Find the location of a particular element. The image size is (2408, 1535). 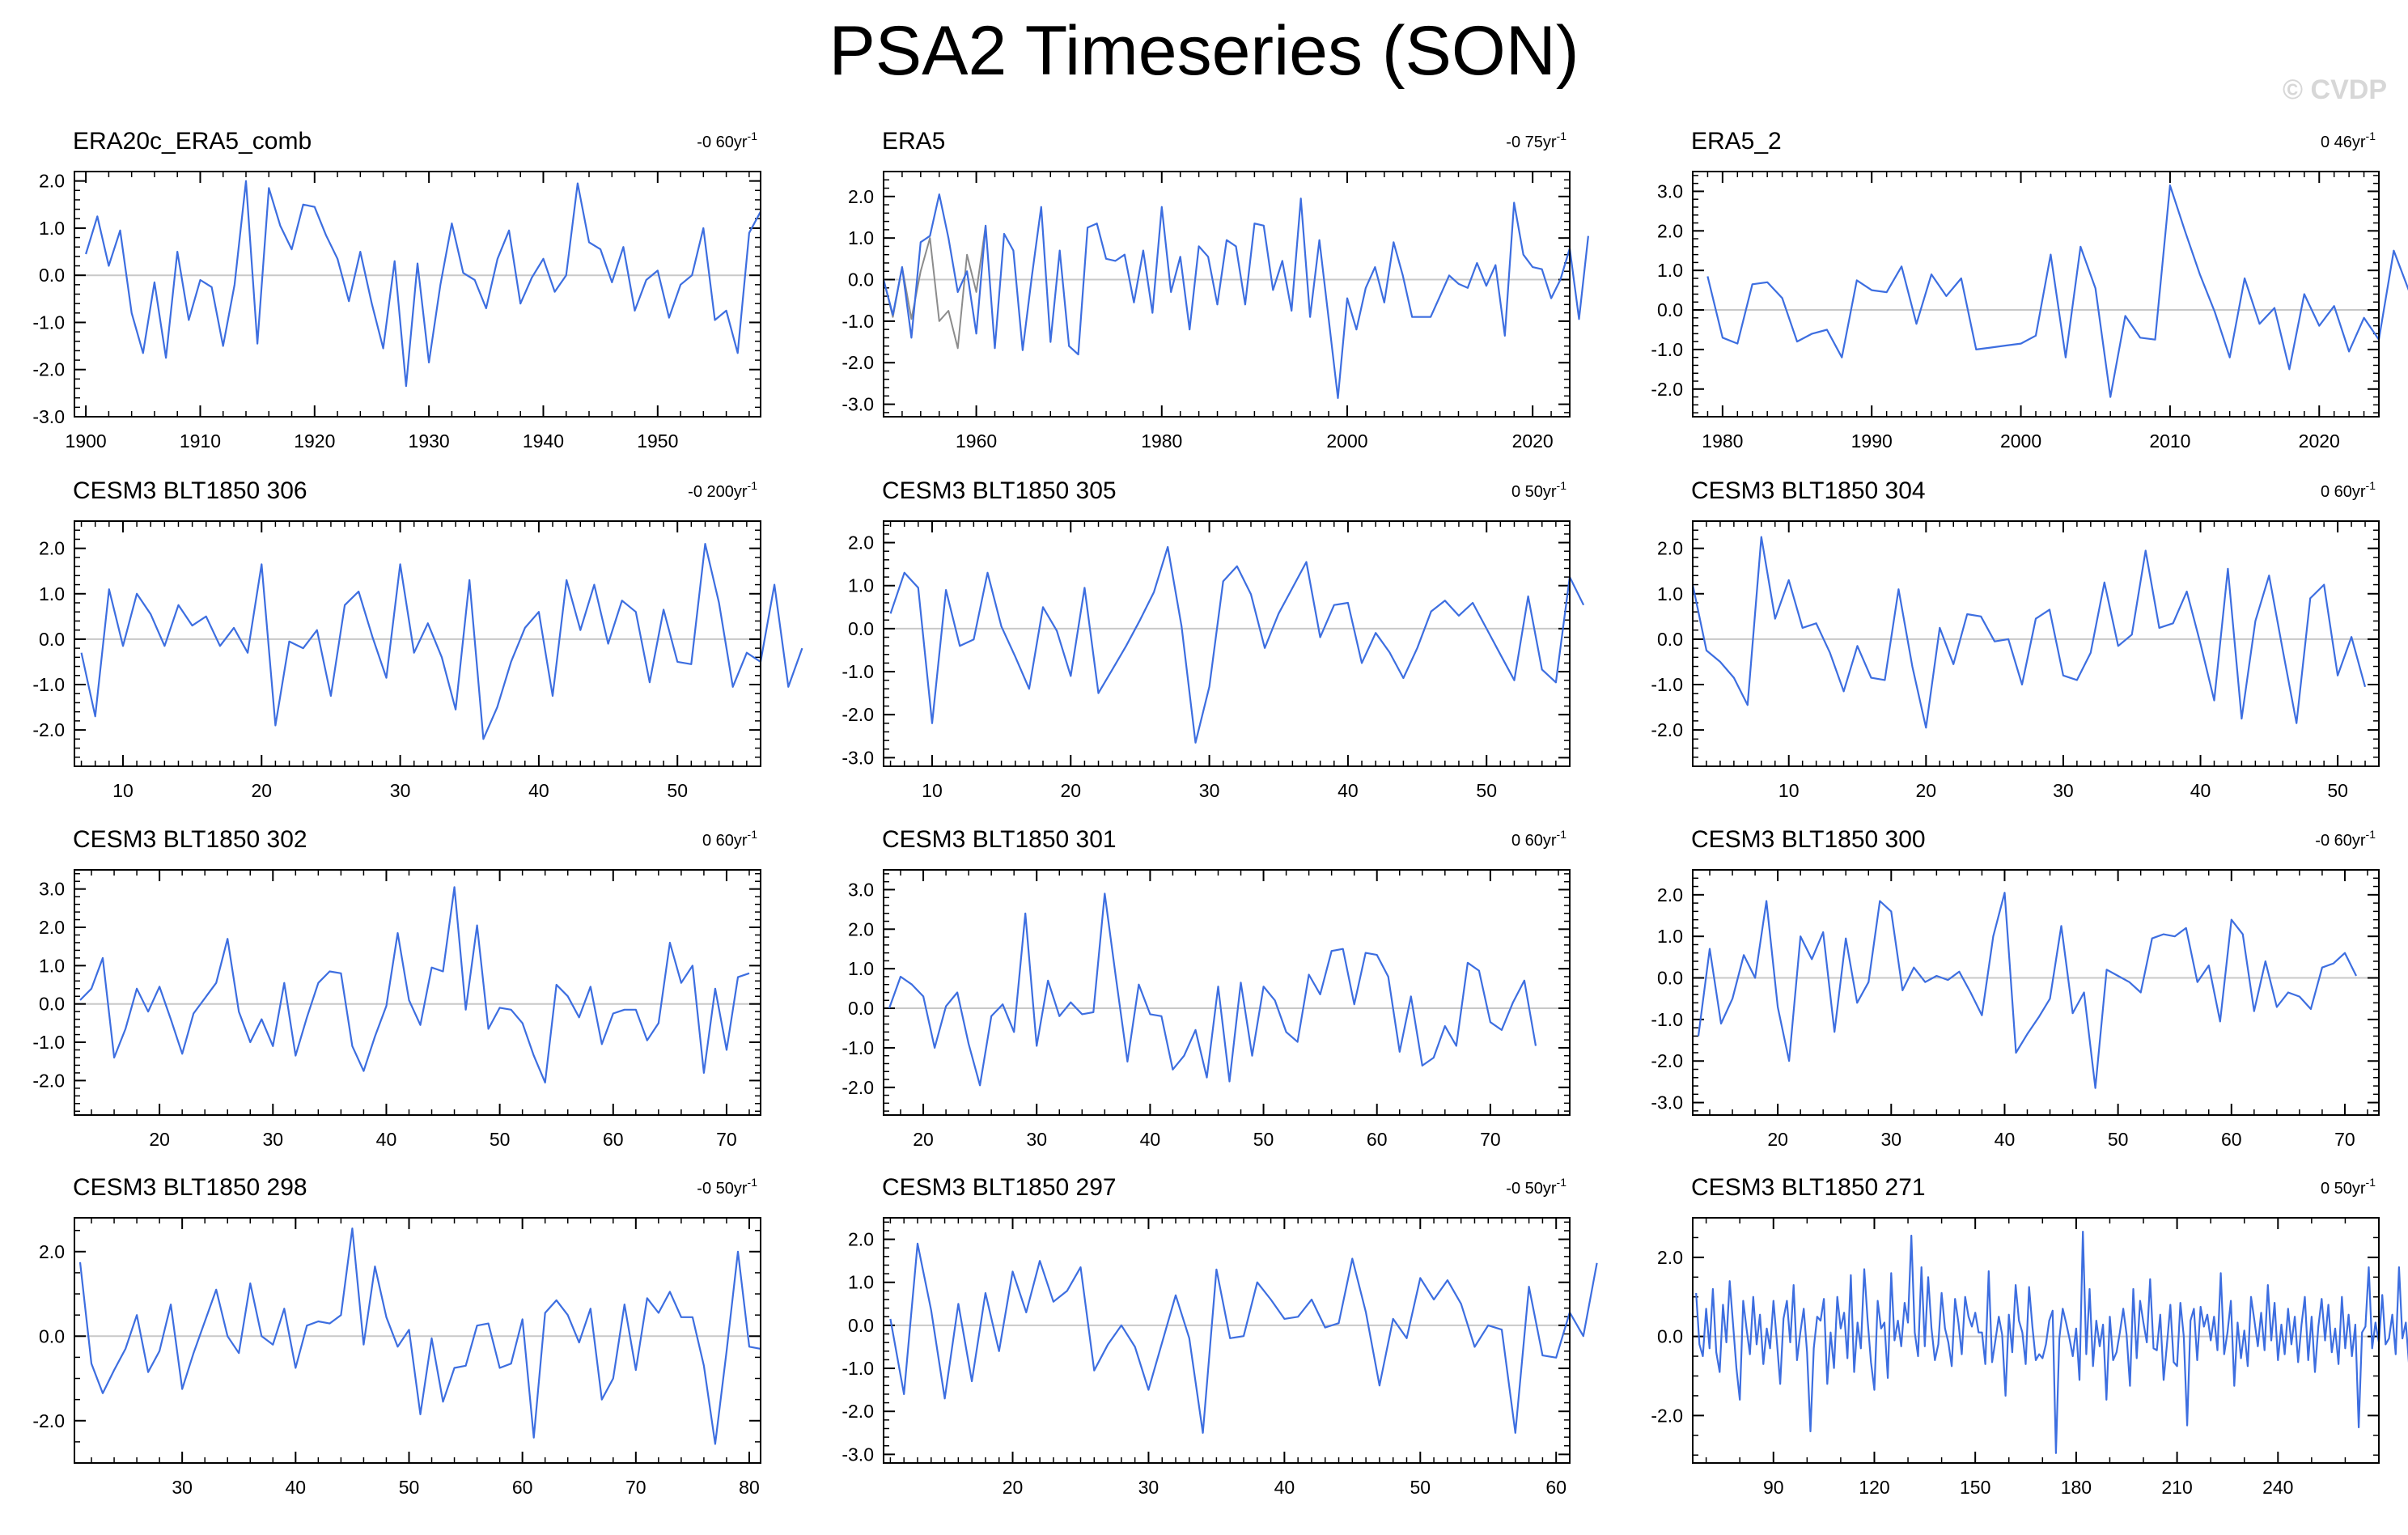

panel-title: CESM3 BLT1850 300 is located at coordinates (1808, 840).